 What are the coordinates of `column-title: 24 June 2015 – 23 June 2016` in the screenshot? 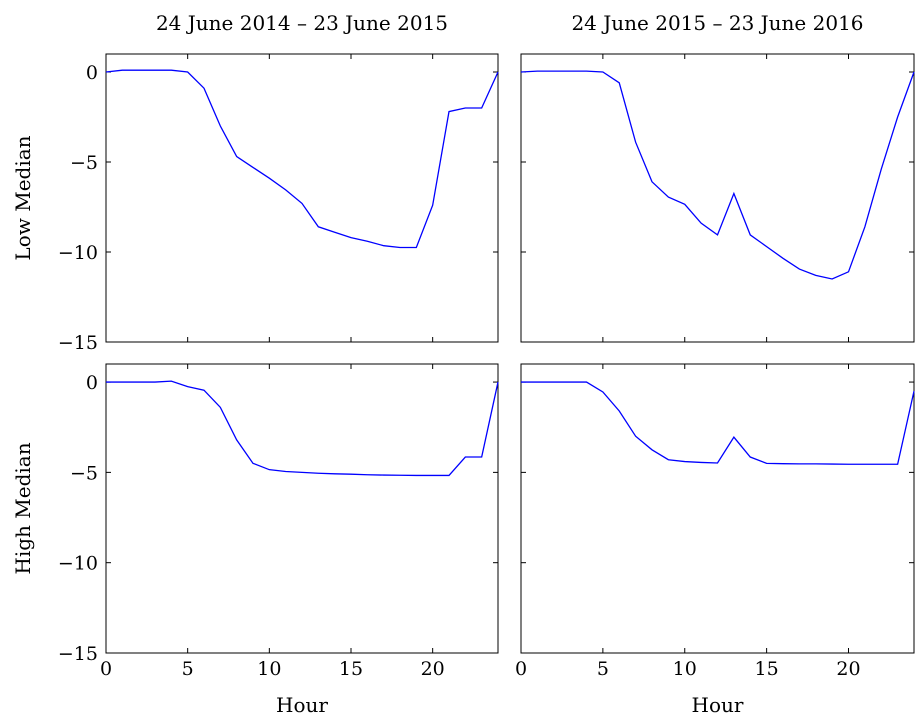 It's located at (717, 23).